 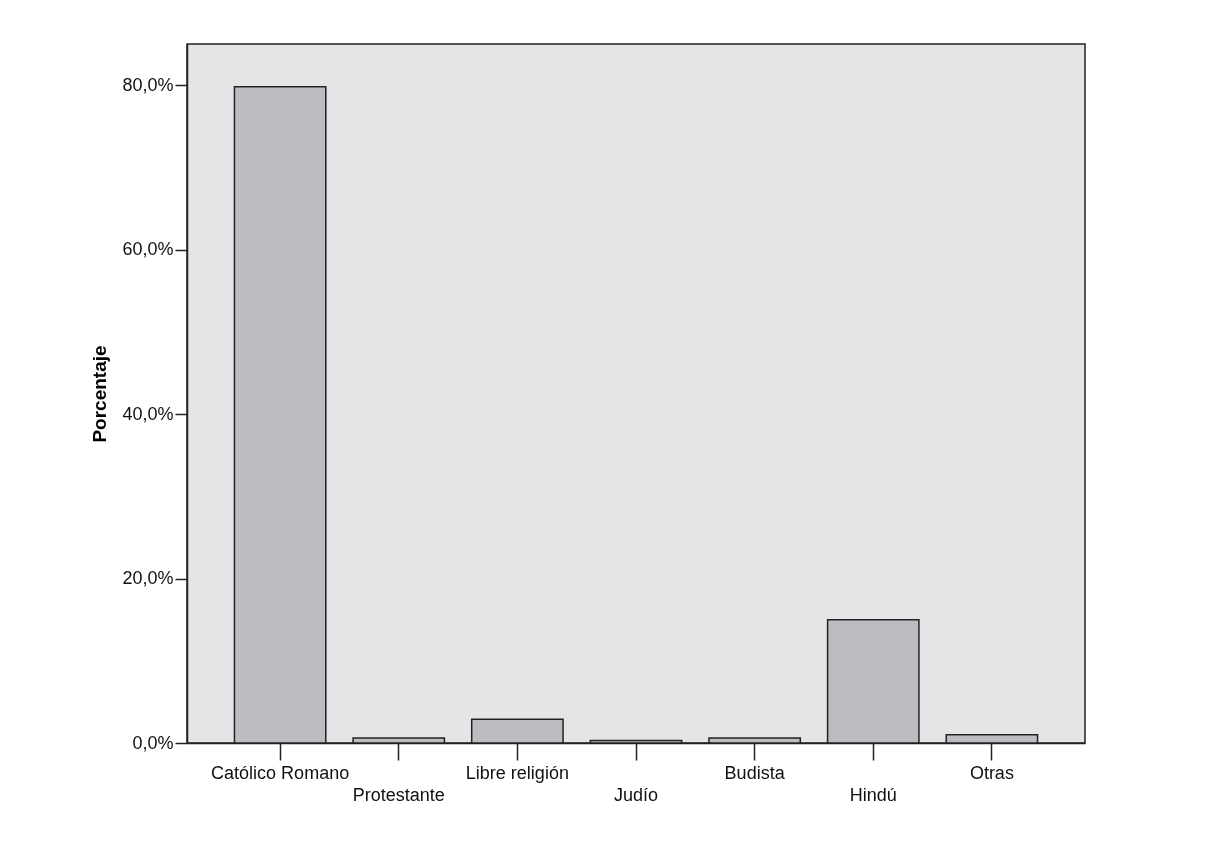 What do you see at coordinates (148, 84) in the screenshot?
I see `y-tick-label: 80,0%` at bounding box center [148, 84].